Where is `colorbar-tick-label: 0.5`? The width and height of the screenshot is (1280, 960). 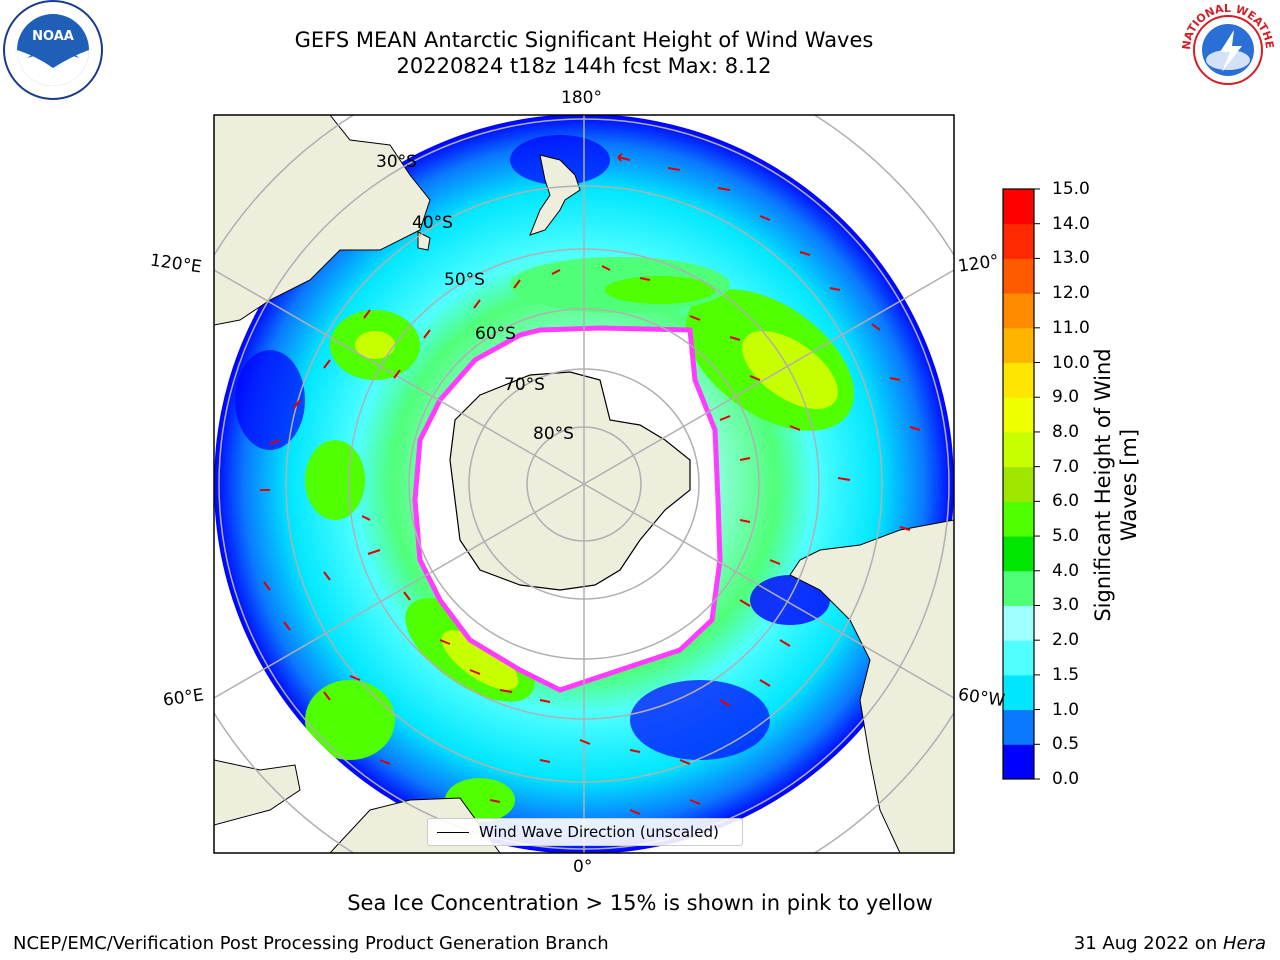 colorbar-tick-label: 0.5 is located at coordinates (1066, 744).